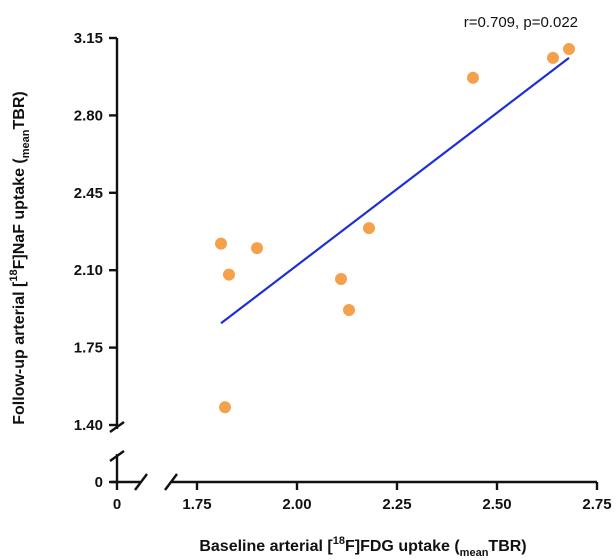 The image size is (616, 560). I want to click on y-tick-label: 2.10, so click(88, 270).